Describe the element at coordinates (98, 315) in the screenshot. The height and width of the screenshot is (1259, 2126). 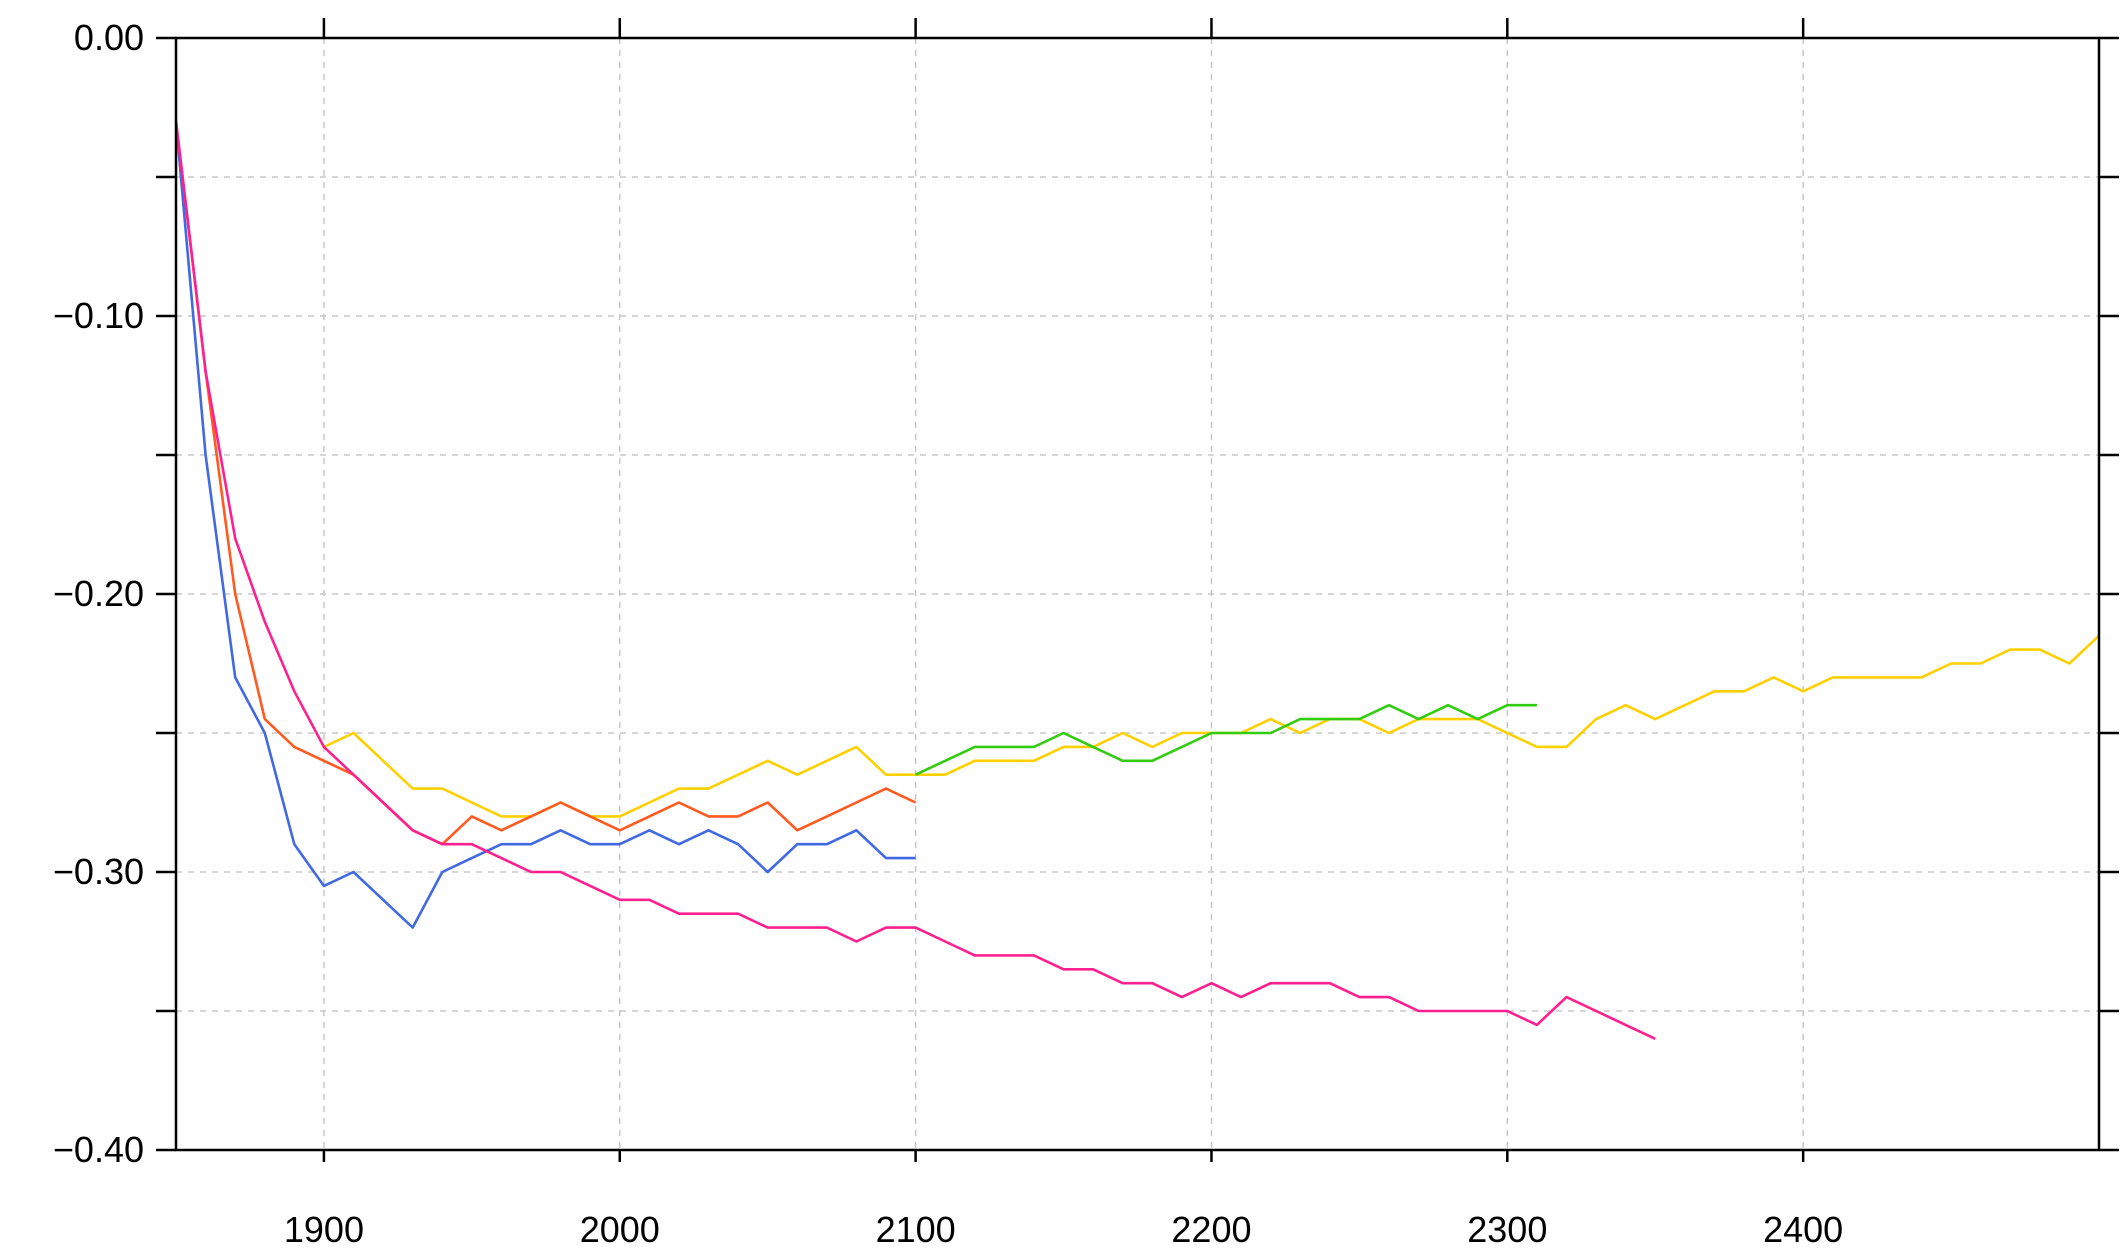
I see `y-tick-label: −0.10` at that location.